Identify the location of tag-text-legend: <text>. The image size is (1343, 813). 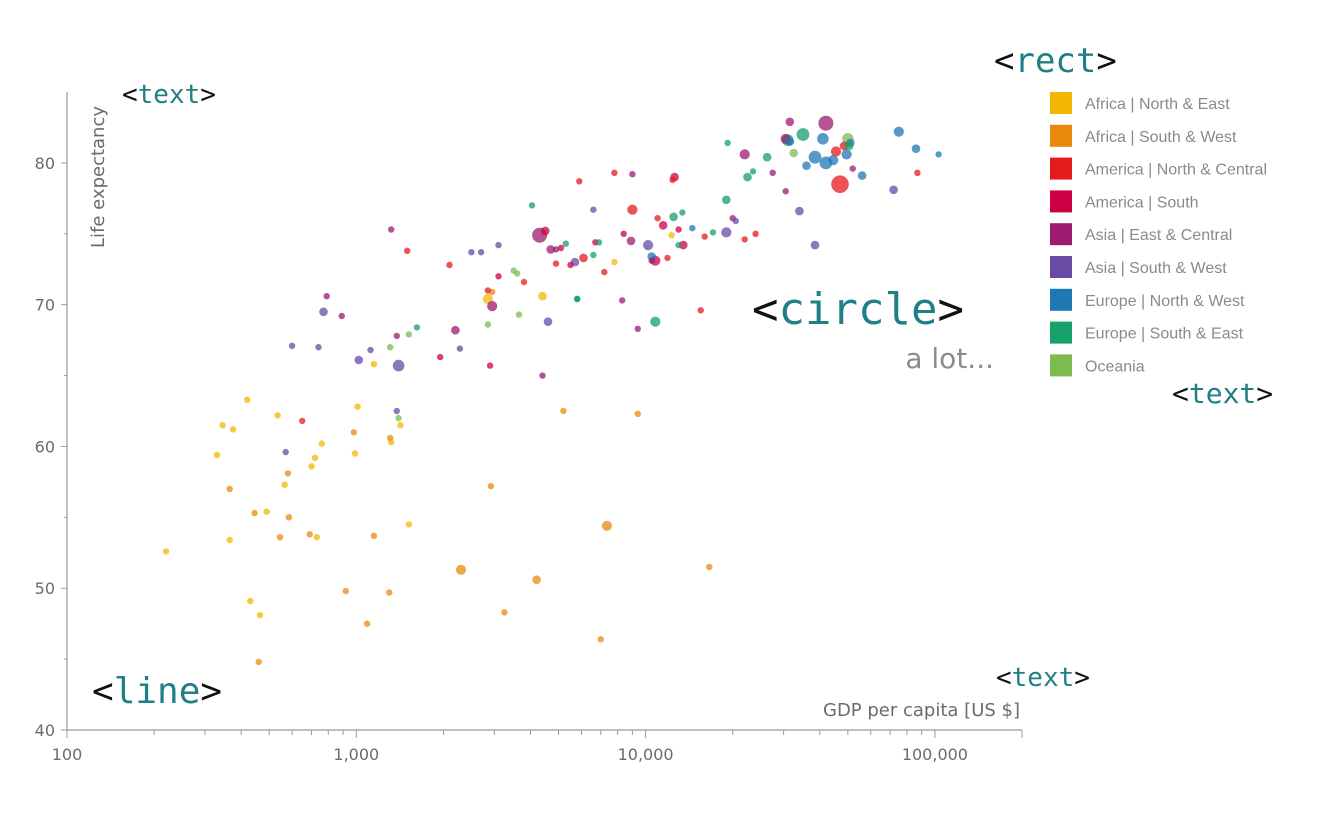
(1222, 393).